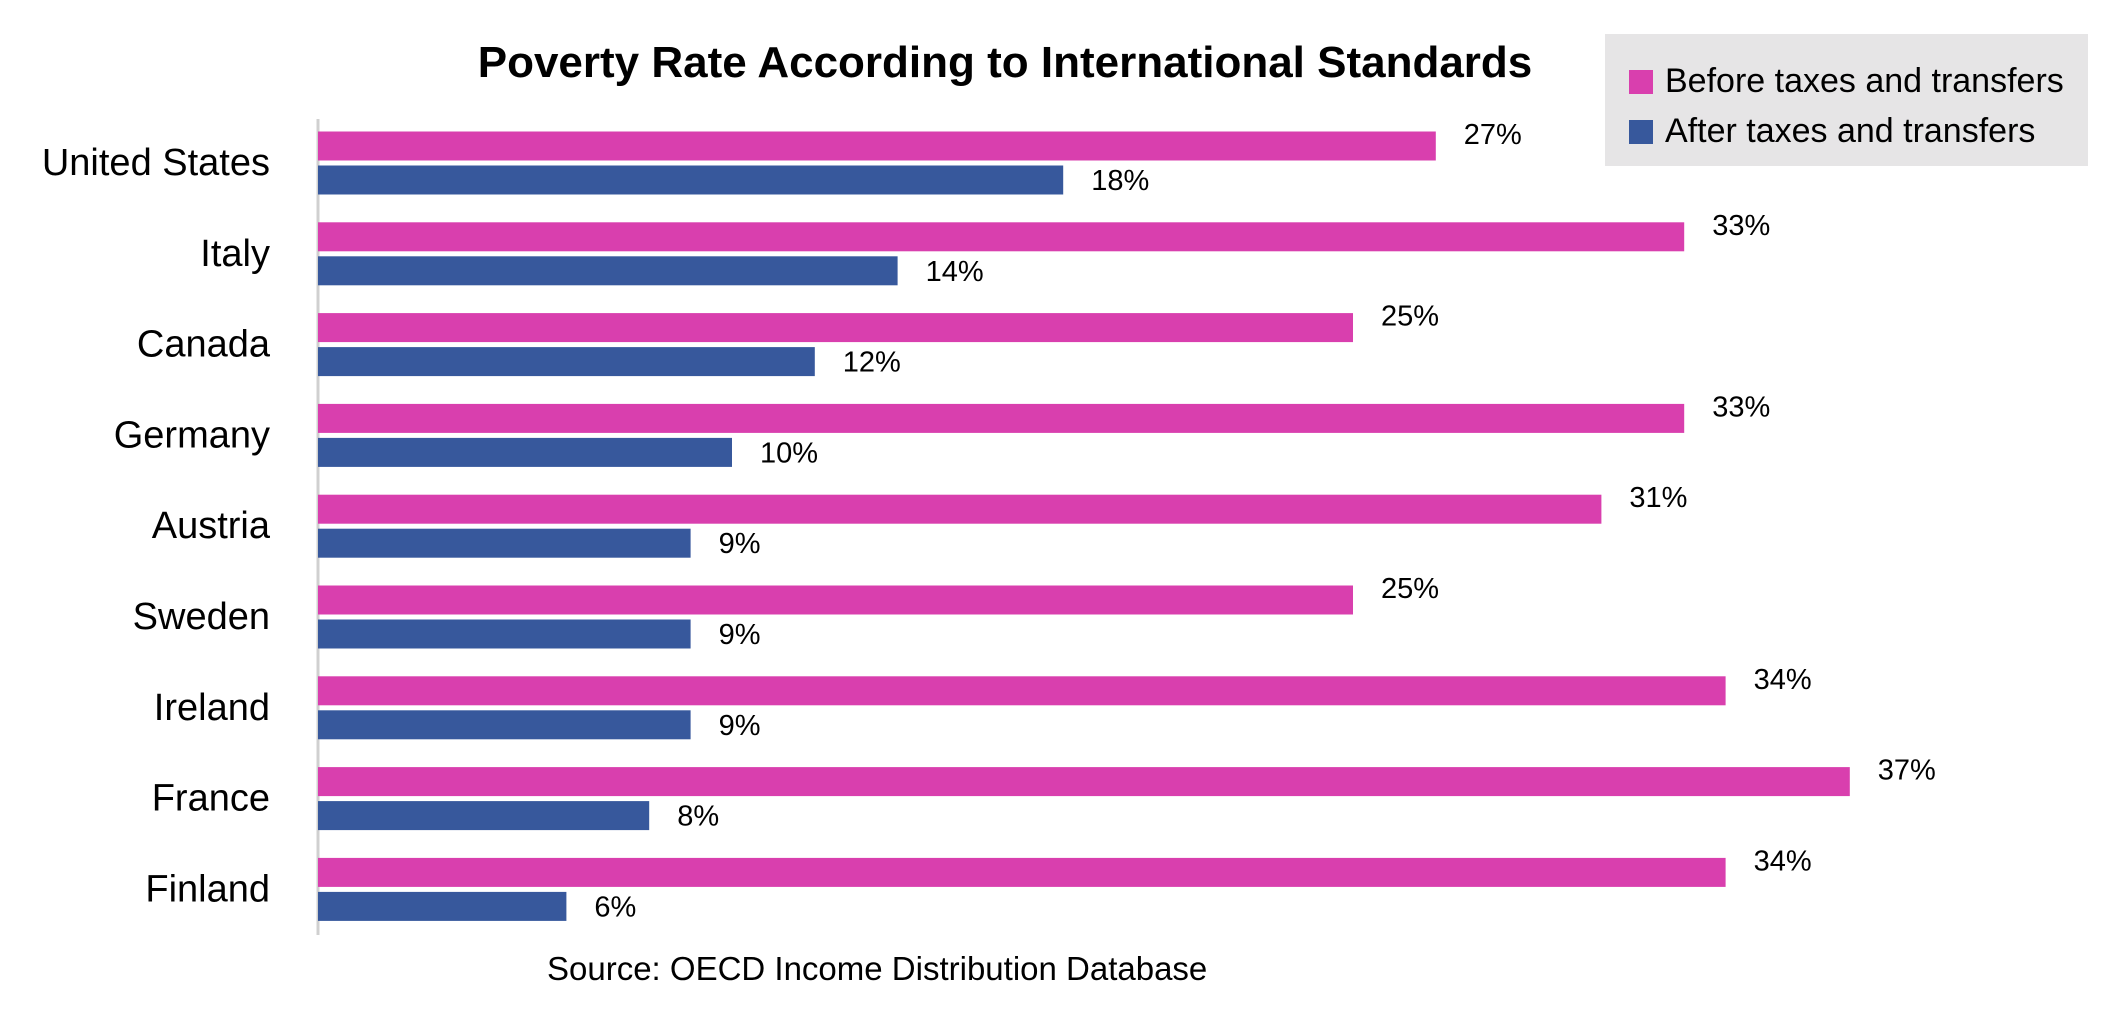 Image resolution: width=2119 pixels, height=1012 pixels. Describe the element at coordinates (789, 453) in the screenshot. I see `data-label: 10%` at that location.